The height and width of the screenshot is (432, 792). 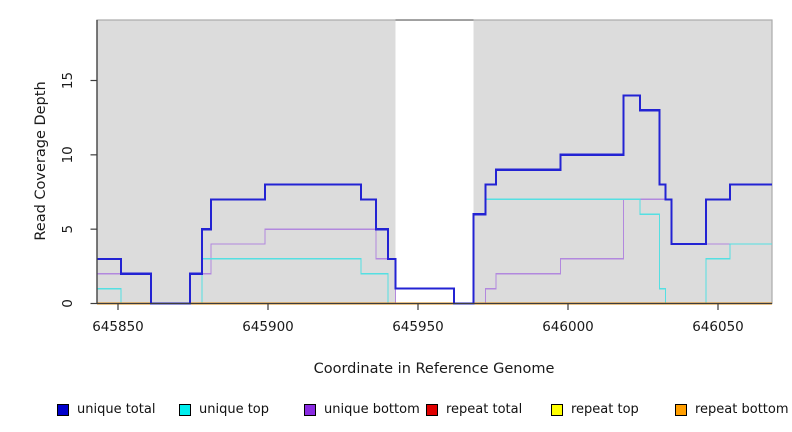 What do you see at coordinates (742, 409) in the screenshot?
I see `legend-label-repeat-bottom: repeat bottom` at bounding box center [742, 409].